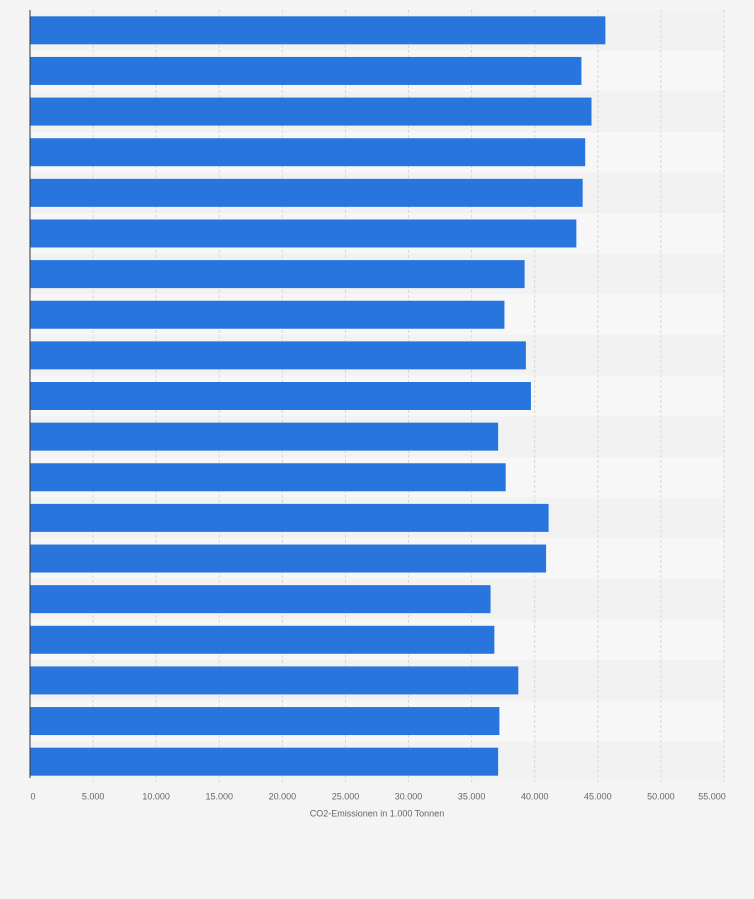 Image resolution: width=754 pixels, height=899 pixels. I want to click on x-tick-label: 25.000, so click(346, 796).